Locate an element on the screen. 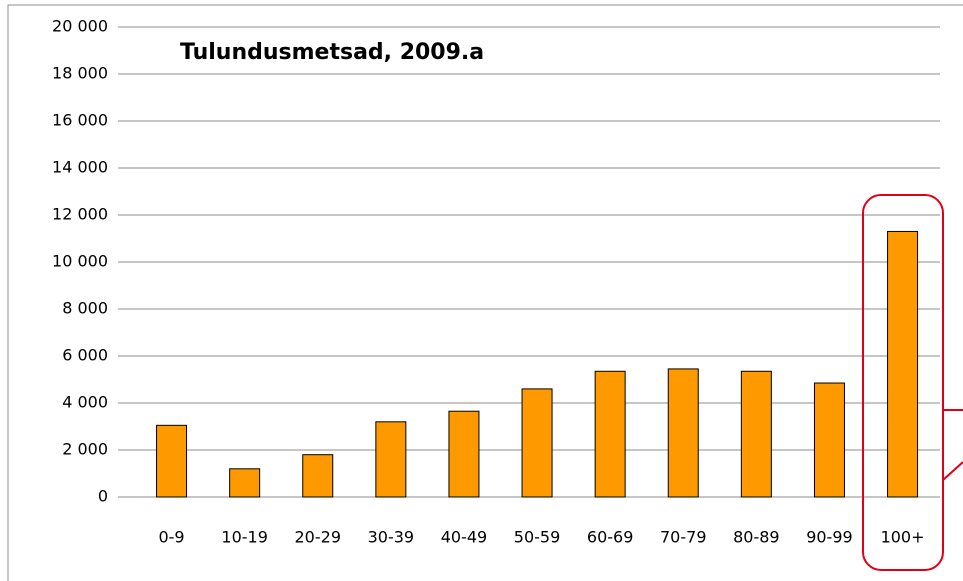 The height and width of the screenshot is (581, 963). x-tick-label: 70-79 is located at coordinates (683, 537).